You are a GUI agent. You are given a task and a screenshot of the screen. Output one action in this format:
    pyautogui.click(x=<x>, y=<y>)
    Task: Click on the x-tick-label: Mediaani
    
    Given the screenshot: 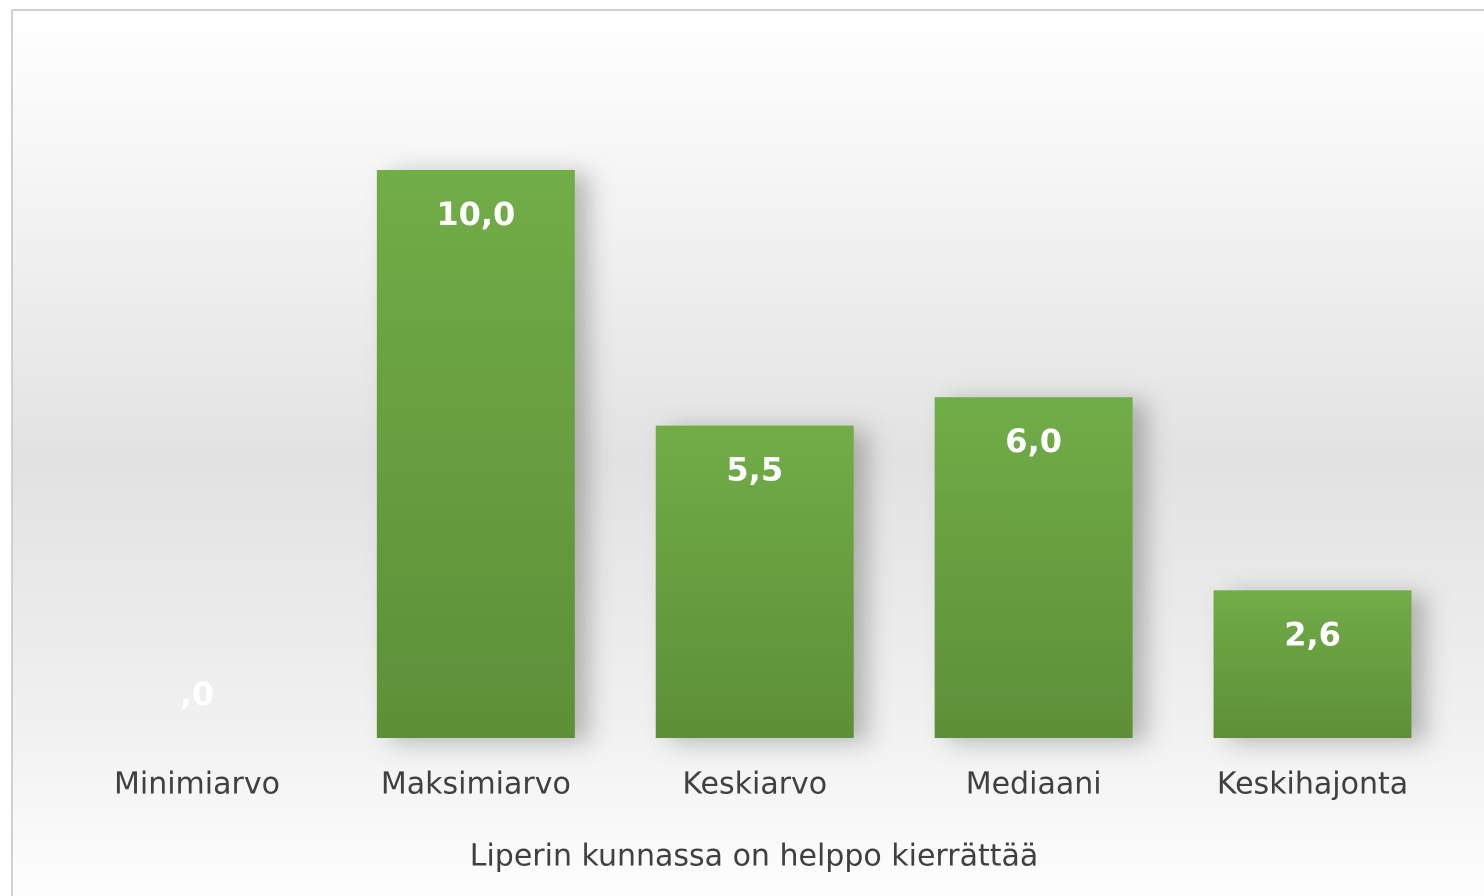 What is the action you would take?
    pyautogui.click(x=1034, y=784)
    